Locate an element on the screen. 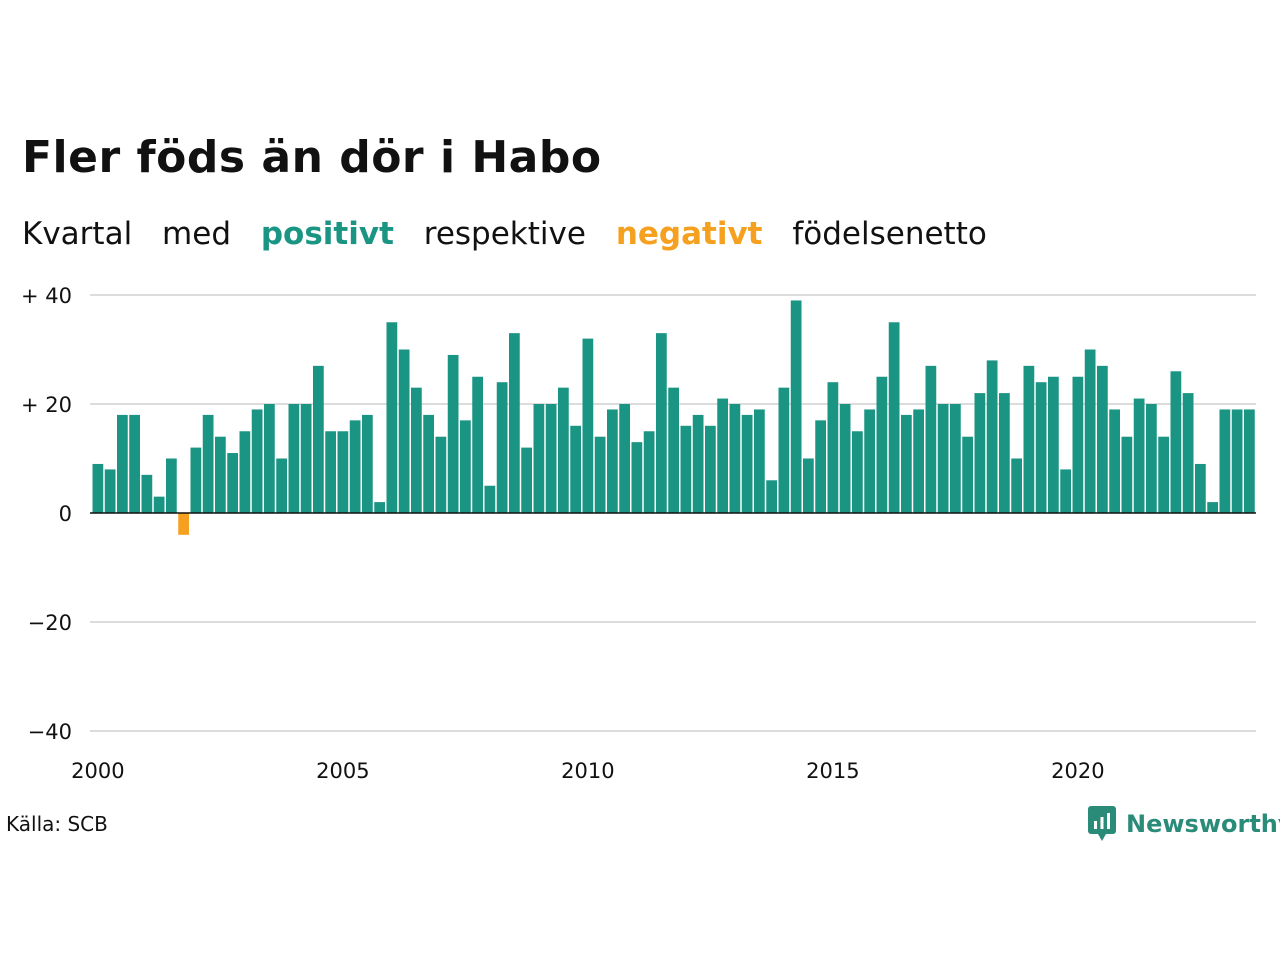 The image size is (1280, 960). subtitle-word-med: med is located at coordinates (196, 234).